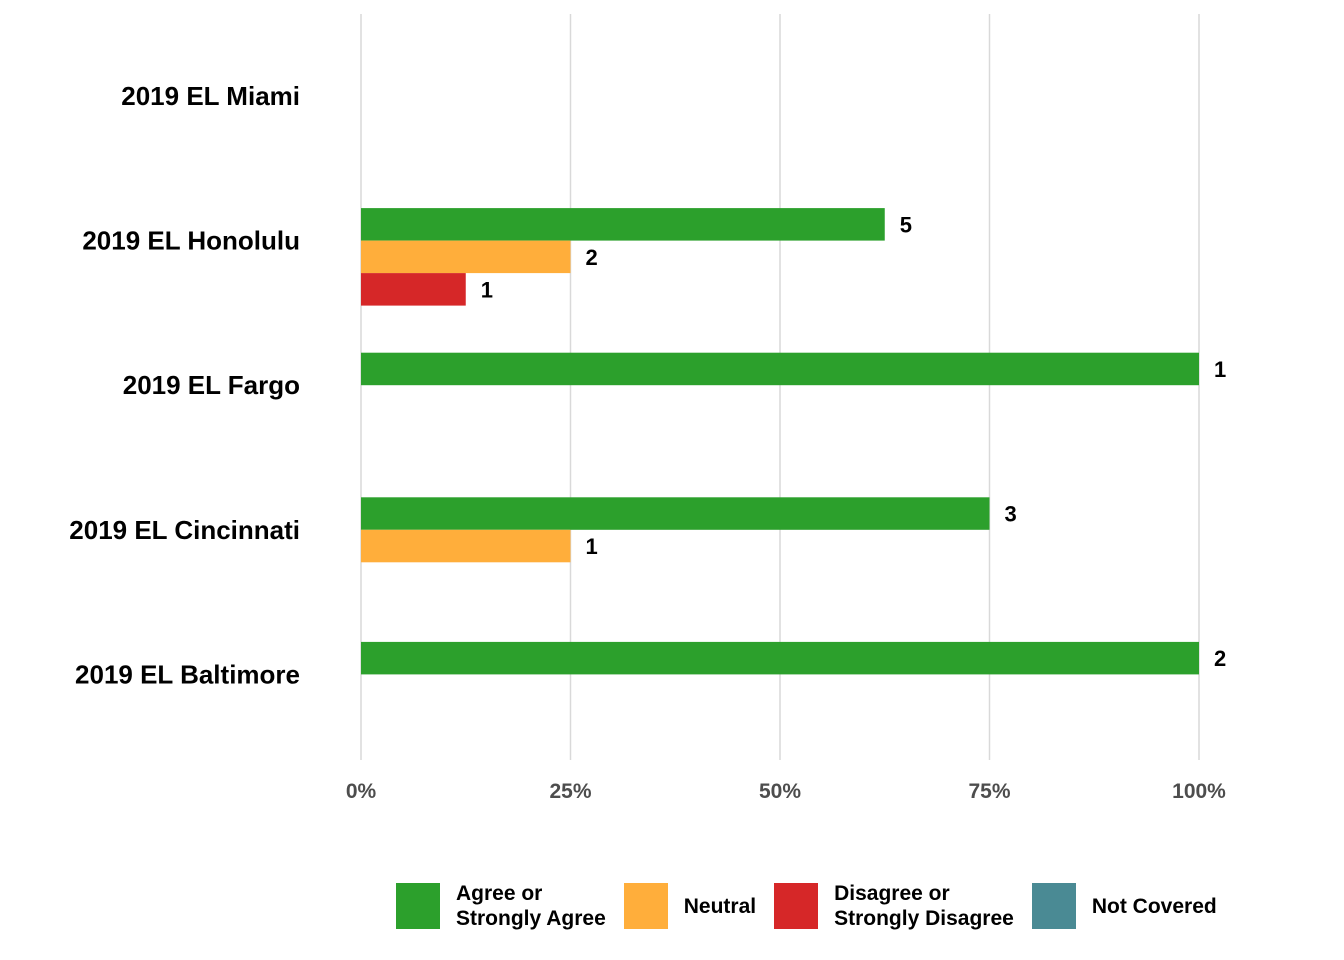 The image size is (1344, 960). What do you see at coordinates (570, 791) in the screenshot?
I see `x-tick-label: 25%` at bounding box center [570, 791].